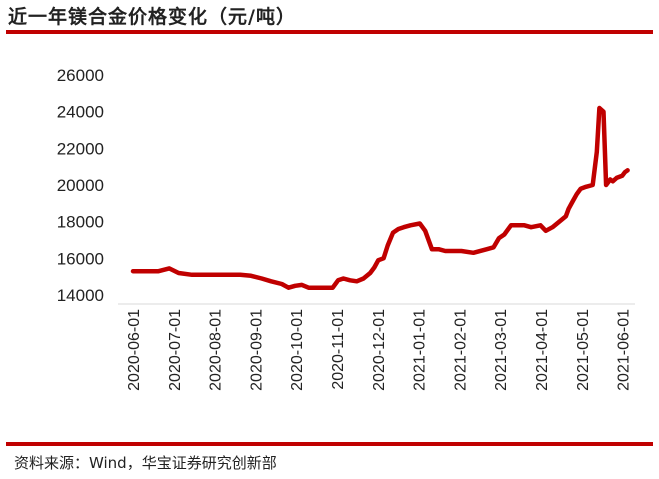  Describe the element at coordinates (338, 349) in the screenshot. I see `x-tick-label: 2020-11-01` at that location.